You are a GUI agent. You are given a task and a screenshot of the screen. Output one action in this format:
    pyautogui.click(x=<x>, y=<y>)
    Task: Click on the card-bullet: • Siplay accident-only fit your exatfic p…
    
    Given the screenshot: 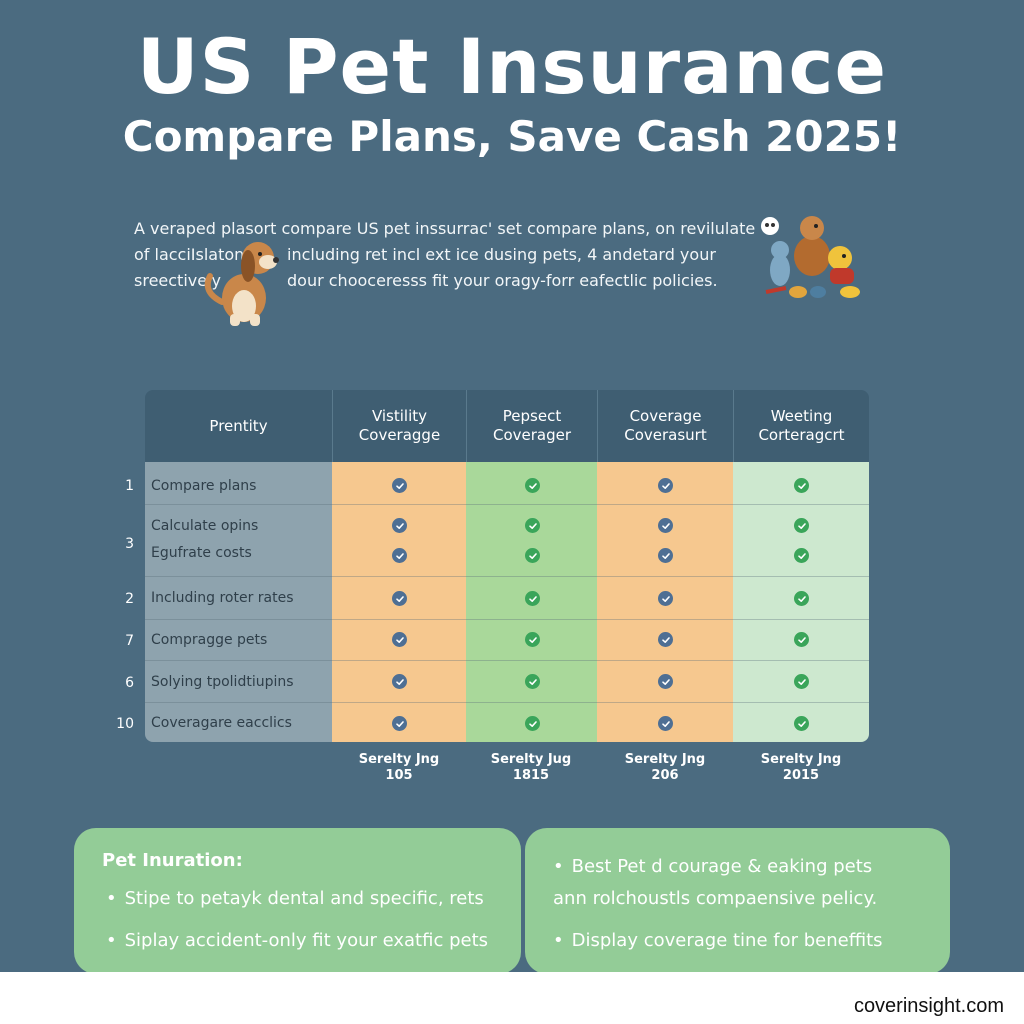 What is the action you would take?
    pyautogui.click(x=297, y=940)
    